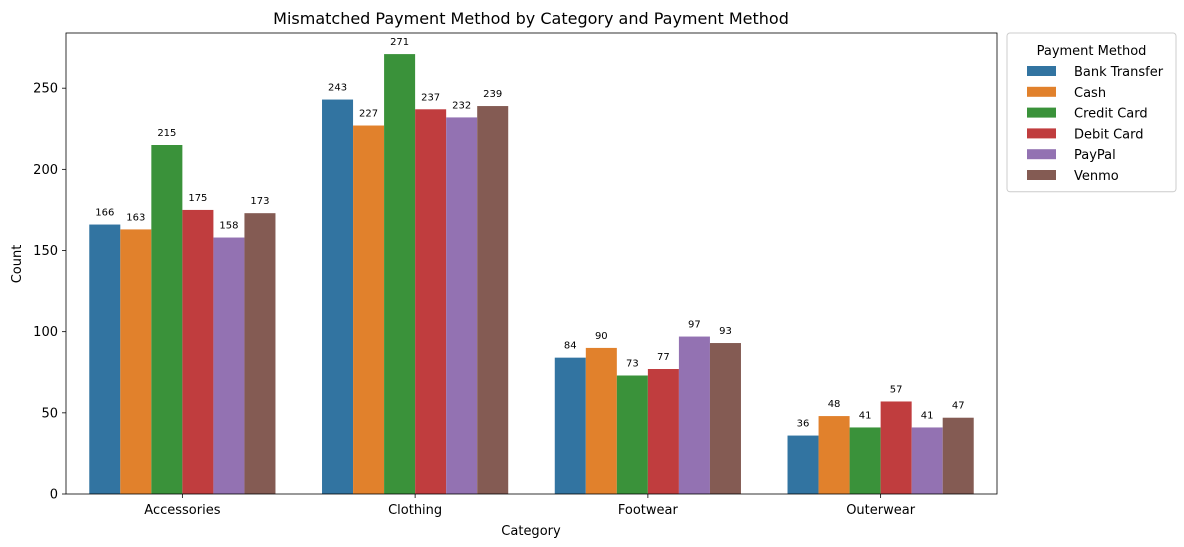 The height and width of the screenshot is (547, 1184). I want to click on y-axis-label: Count, so click(17, 264).